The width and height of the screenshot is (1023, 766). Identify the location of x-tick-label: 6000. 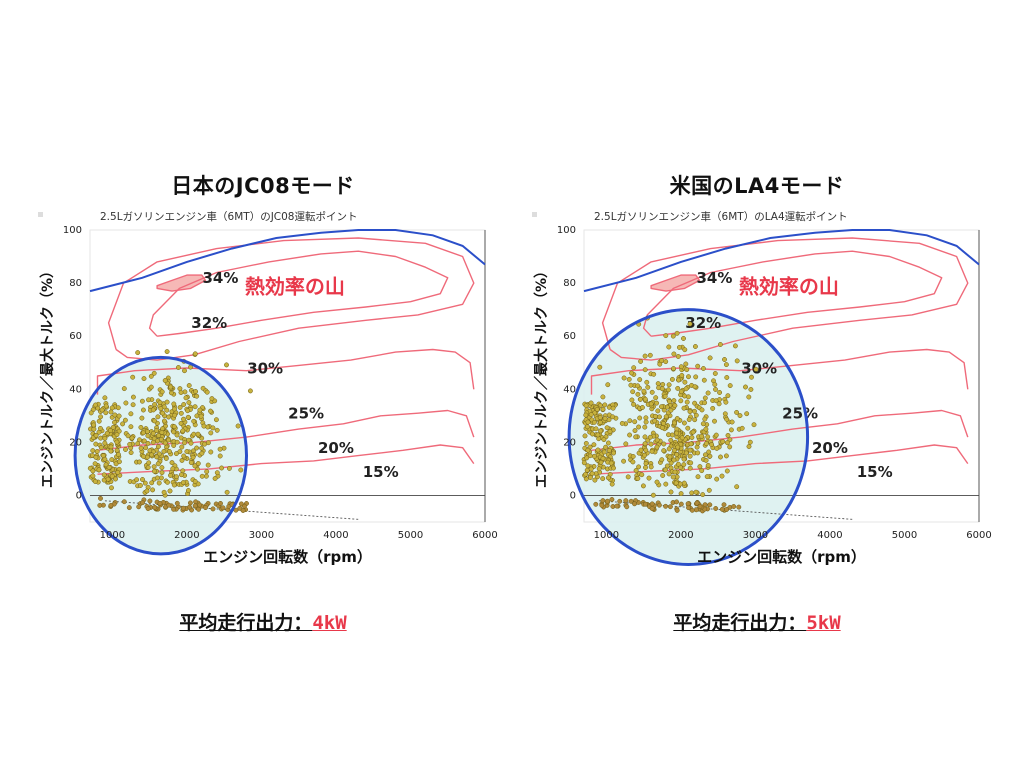
(978, 535).